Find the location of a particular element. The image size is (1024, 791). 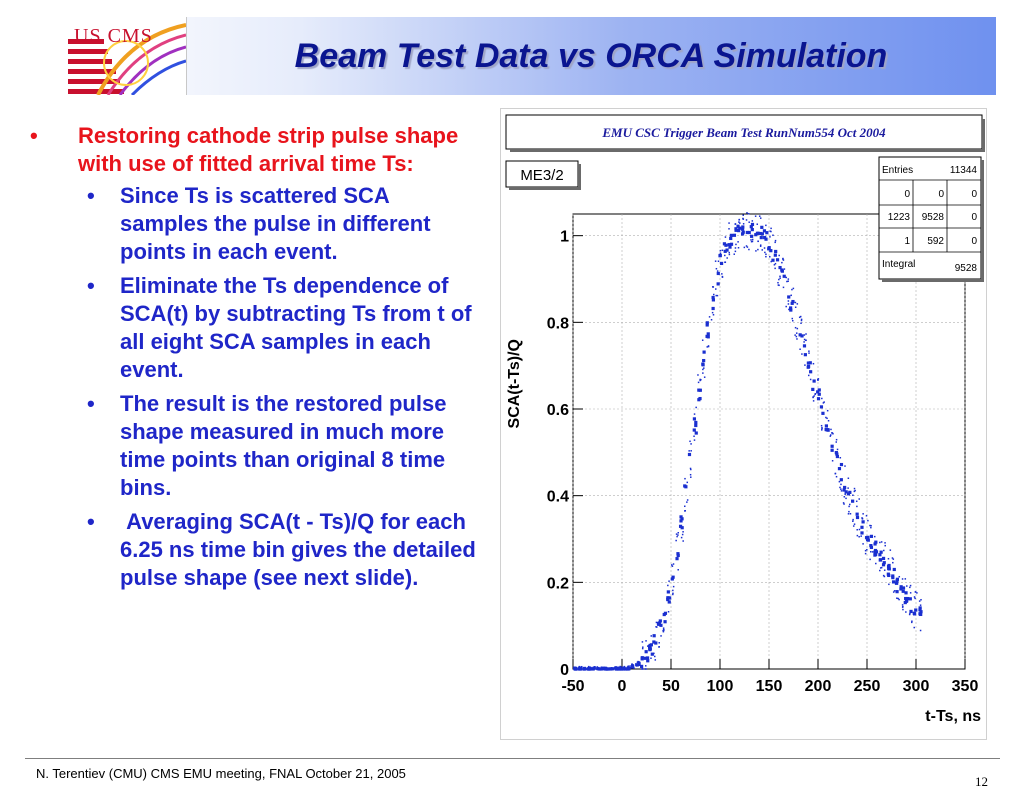

title-banner is located at coordinates (532, 56).